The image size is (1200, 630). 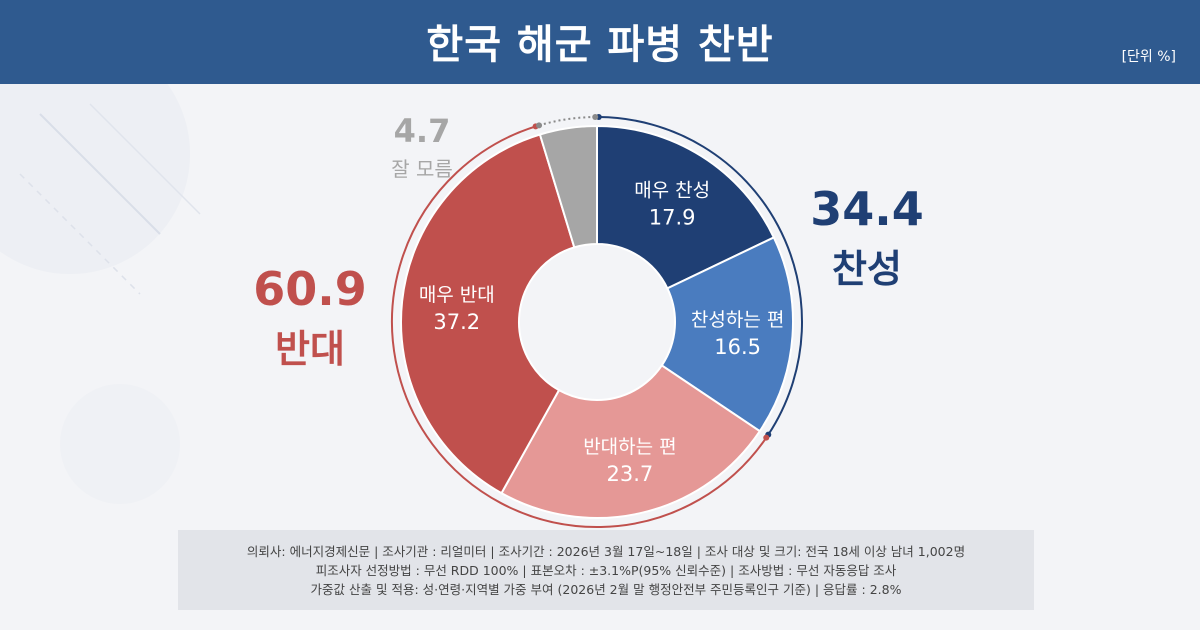 I want to click on slice-label-somewhat-oppose: 반대하는 편, so click(x=629, y=447).